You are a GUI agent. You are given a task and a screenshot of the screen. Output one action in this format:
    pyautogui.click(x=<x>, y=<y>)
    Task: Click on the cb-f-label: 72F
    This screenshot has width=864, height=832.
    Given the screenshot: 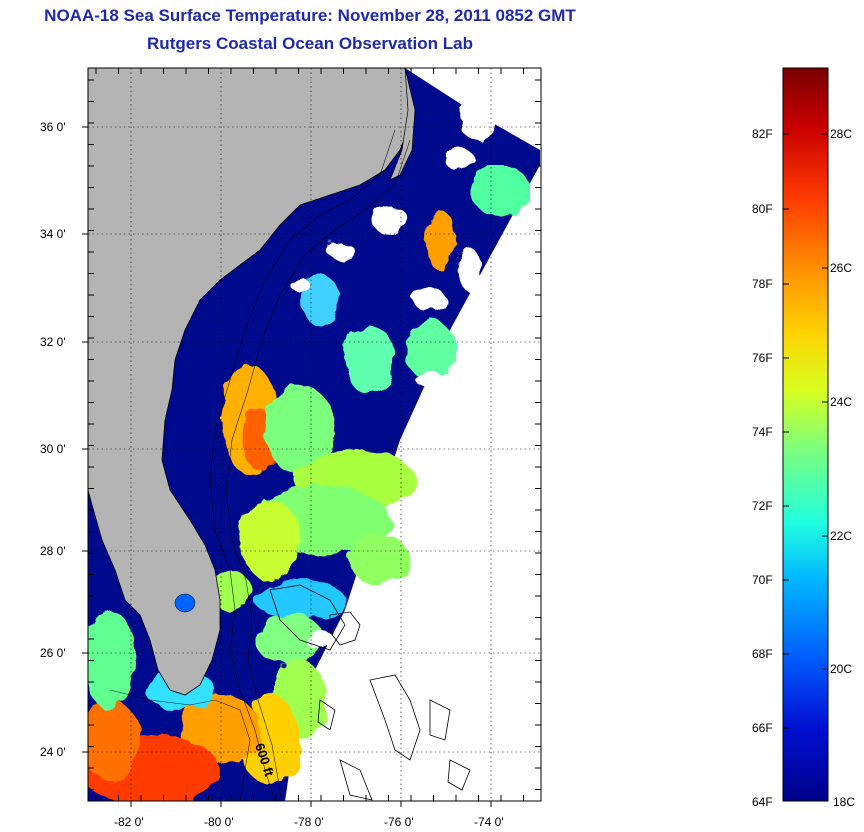 What is the action you would take?
    pyautogui.click(x=762, y=506)
    